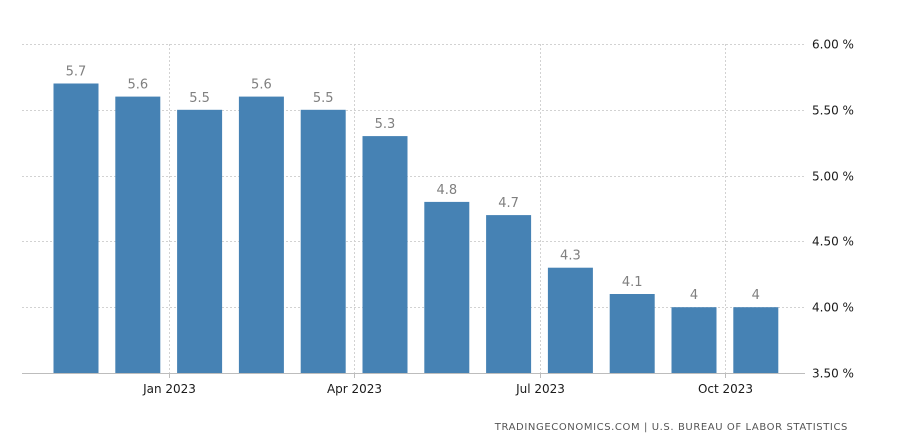 This screenshot has height=446, width=902. I want to click on x-tick-label: Jan 2023, so click(169, 389).